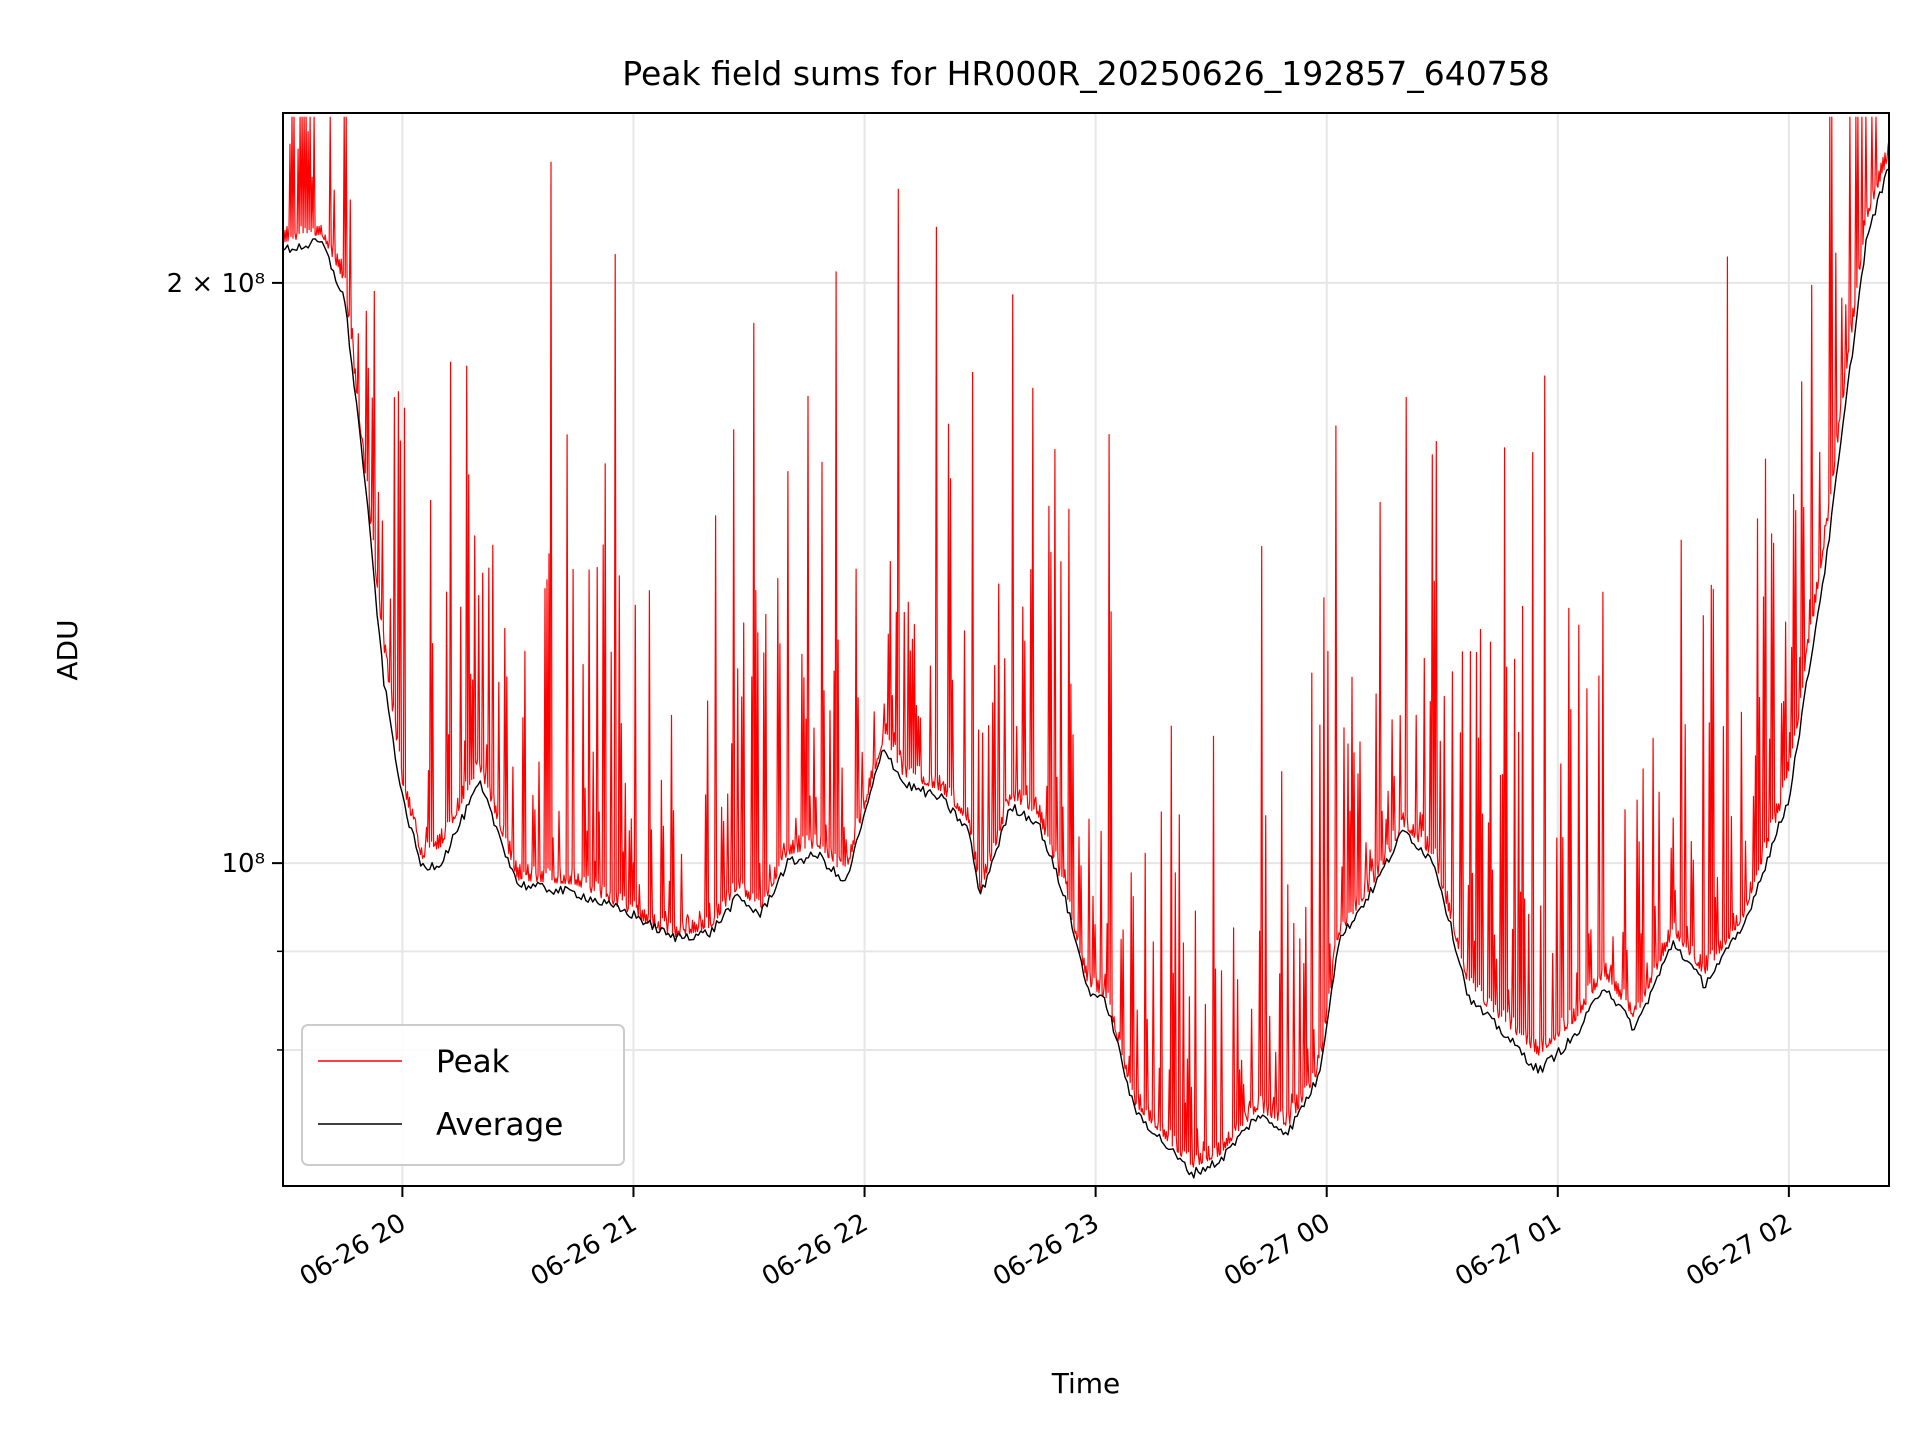 This screenshot has height=1440, width=1920. Describe the element at coordinates (216, 284) in the screenshot. I see `y-tick-label: 2 × 10⁸` at that location.